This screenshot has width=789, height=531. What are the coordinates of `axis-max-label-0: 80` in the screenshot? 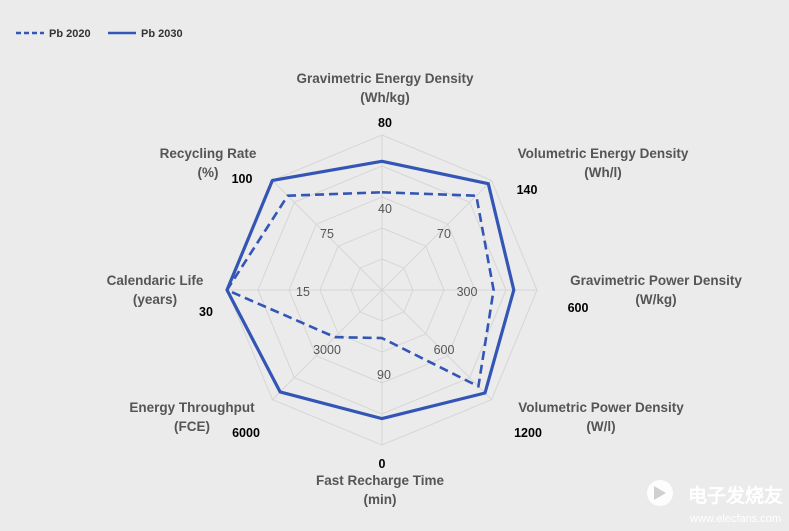 It's located at (385, 123).